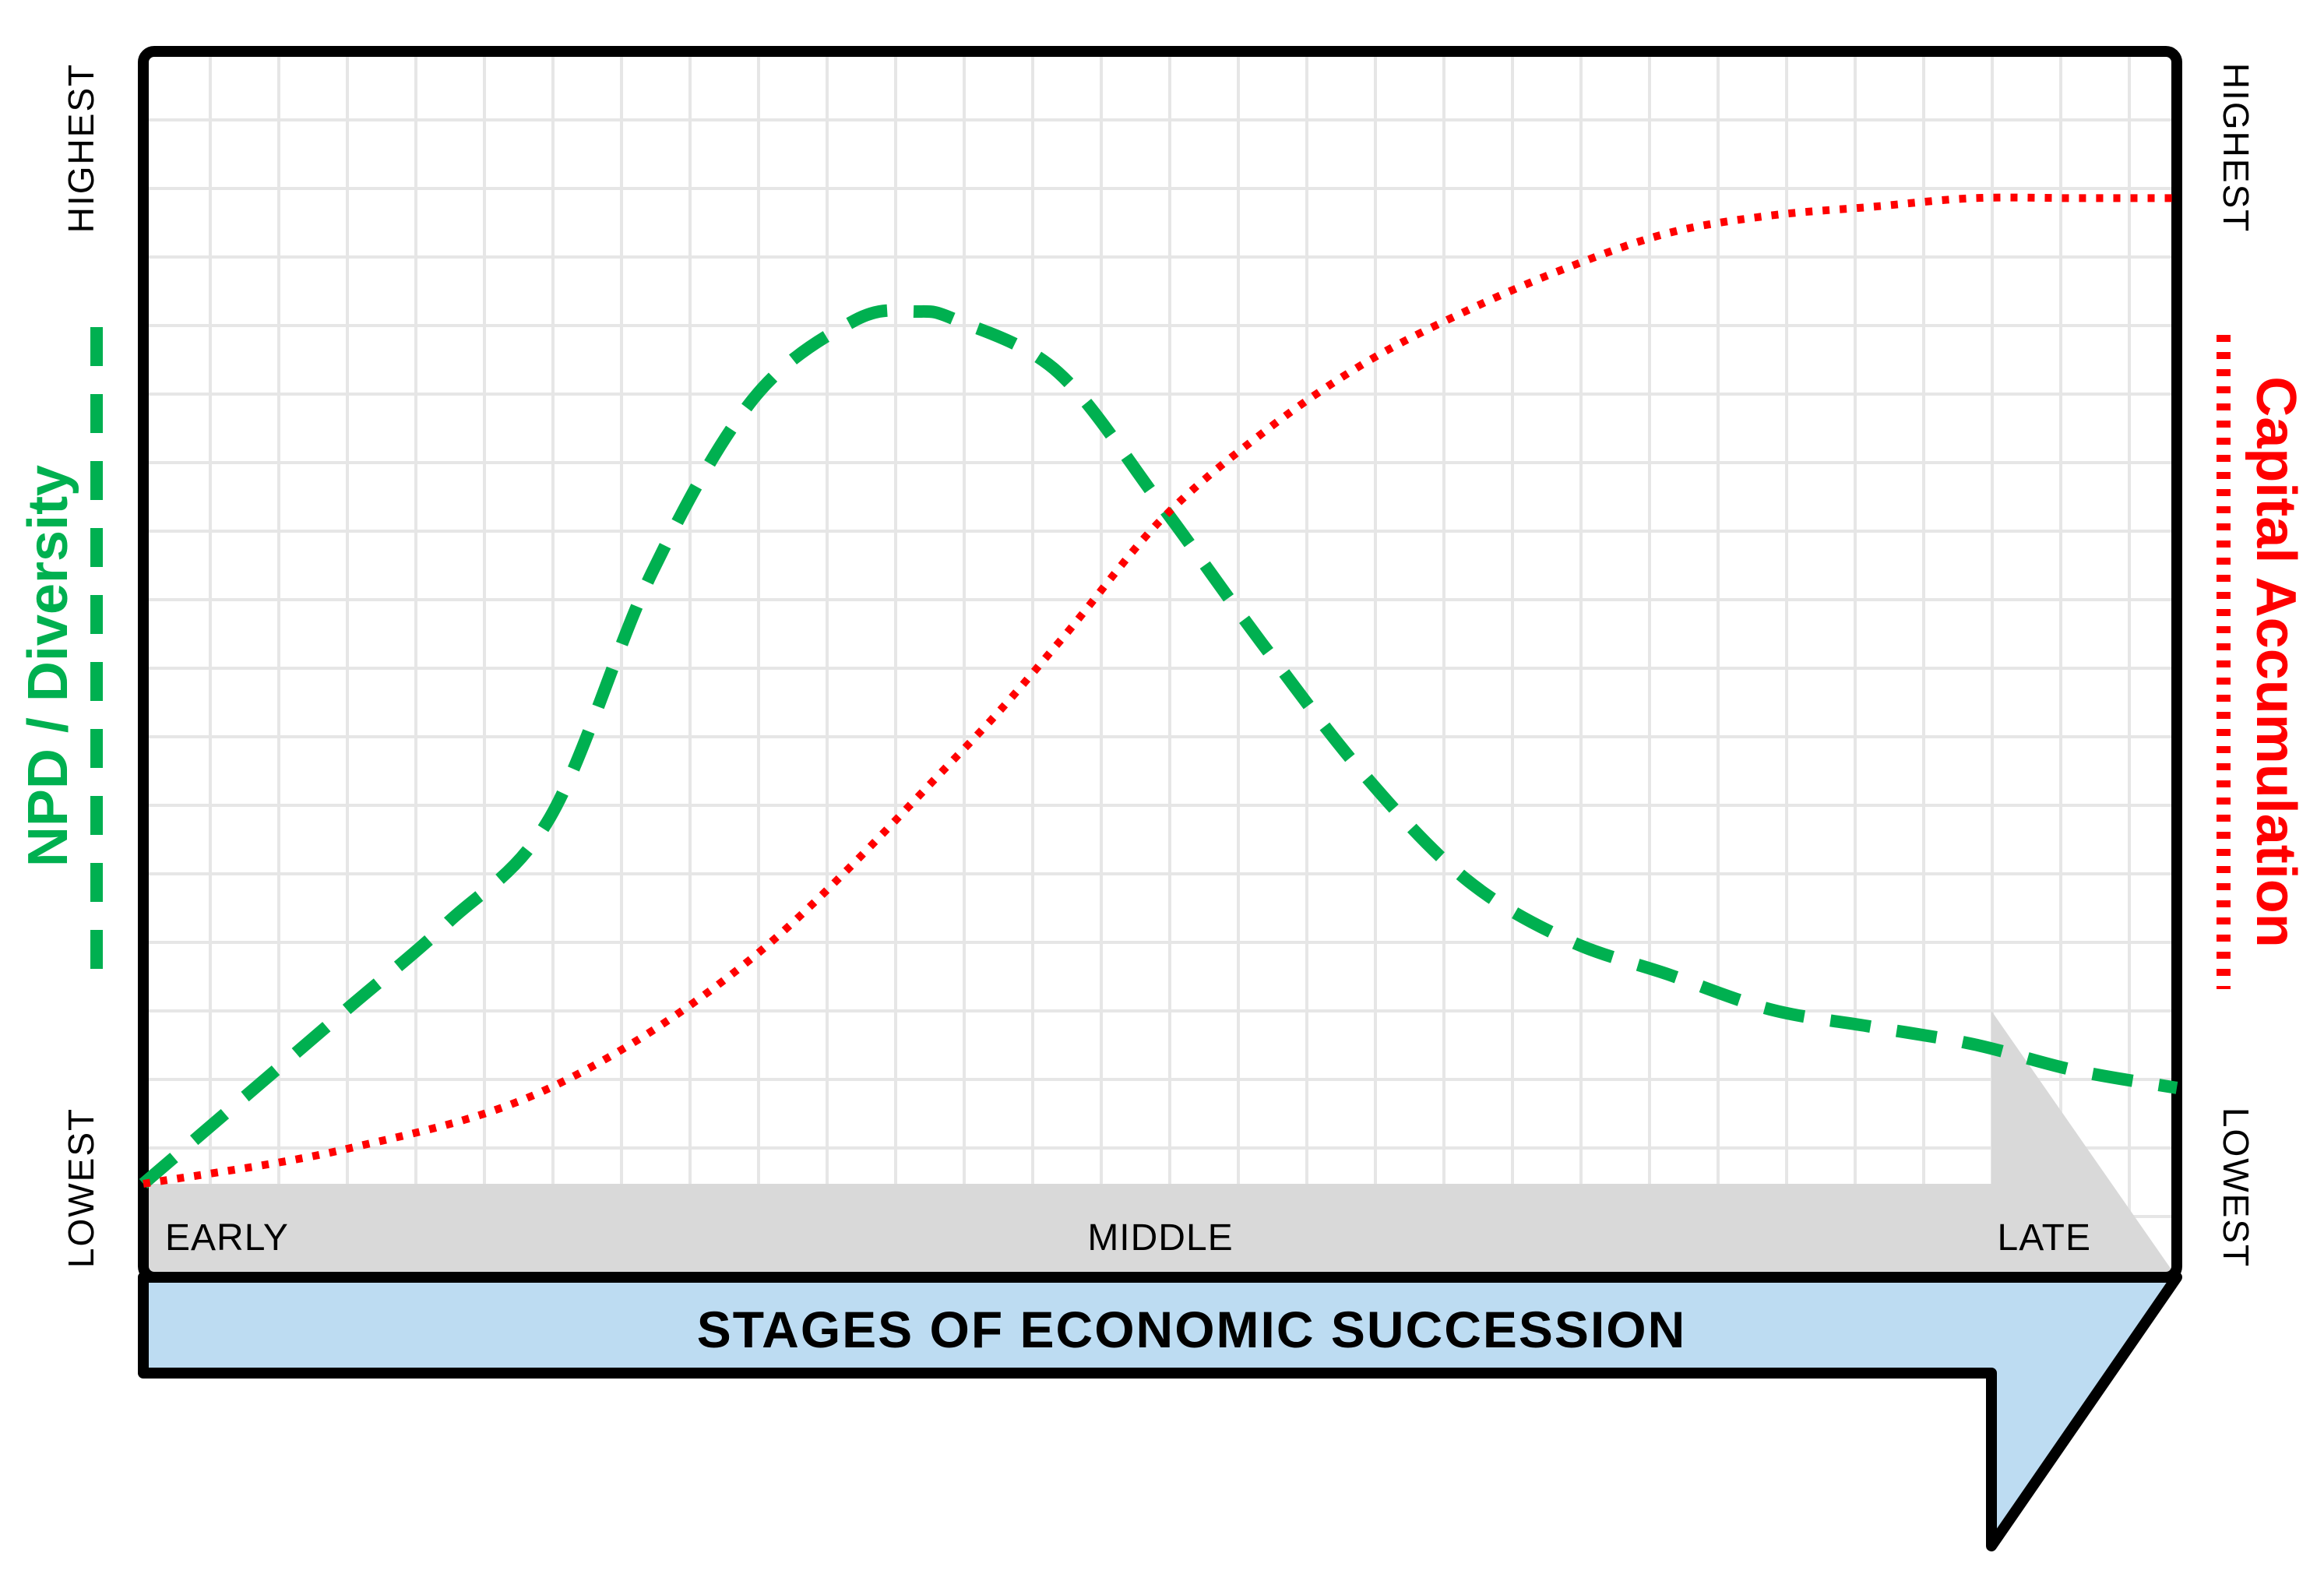 This screenshot has width=2324, height=1574. Describe the element at coordinates (1192, 1330) in the screenshot. I see `x-axis-title: STAGES OF ECONOMIC SUCCESSION` at that location.